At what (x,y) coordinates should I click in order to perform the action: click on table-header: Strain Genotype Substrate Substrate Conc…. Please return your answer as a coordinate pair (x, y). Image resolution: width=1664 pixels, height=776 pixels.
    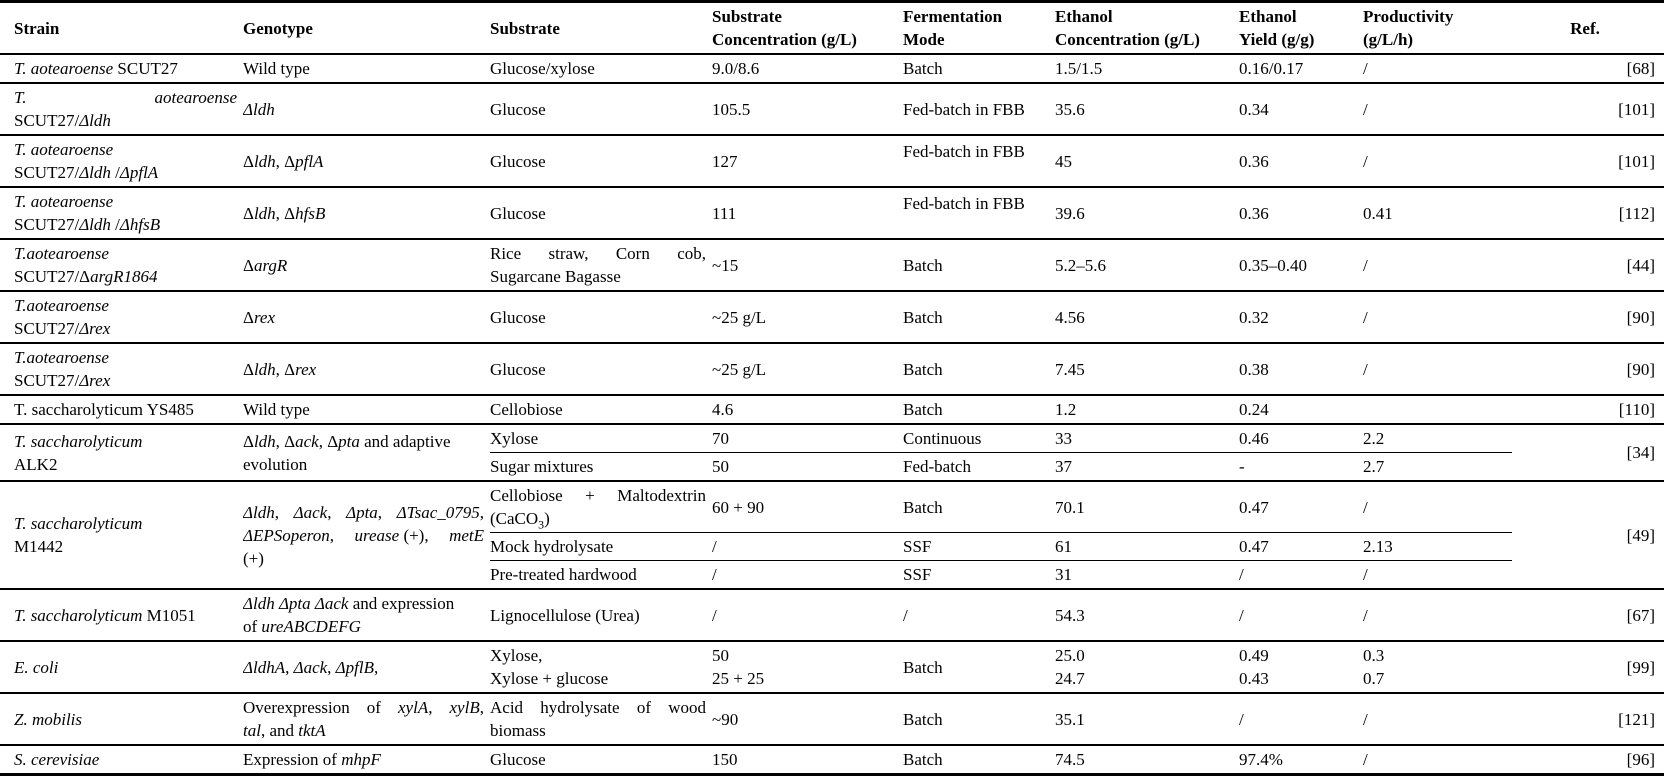
    Looking at the image, I should click on (832, 28).